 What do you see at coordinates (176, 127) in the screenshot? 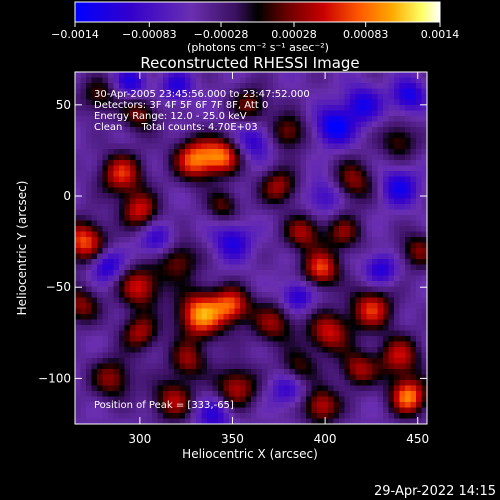
I see `annotation-clean-counts: Clean Total counts: 4.70E+03` at bounding box center [176, 127].